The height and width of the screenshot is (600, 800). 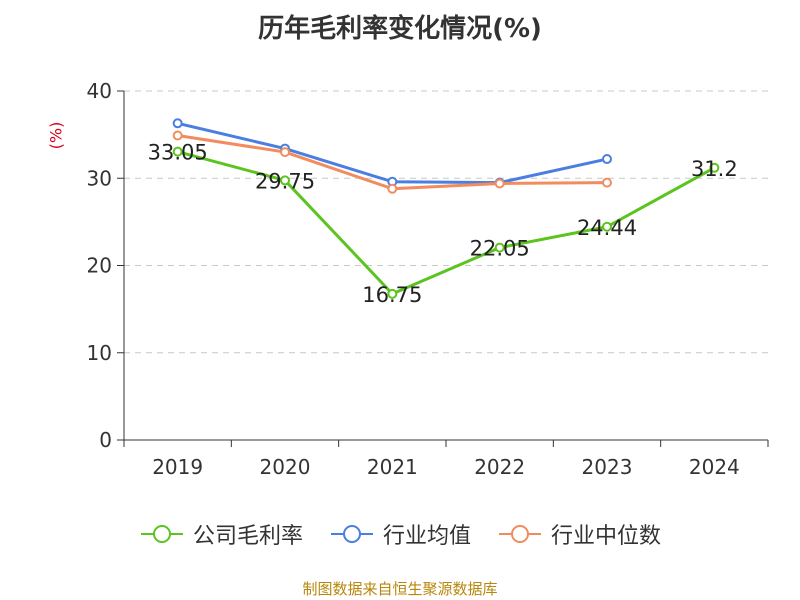 What do you see at coordinates (714, 467) in the screenshot?
I see `x-tick-label: 2024` at bounding box center [714, 467].